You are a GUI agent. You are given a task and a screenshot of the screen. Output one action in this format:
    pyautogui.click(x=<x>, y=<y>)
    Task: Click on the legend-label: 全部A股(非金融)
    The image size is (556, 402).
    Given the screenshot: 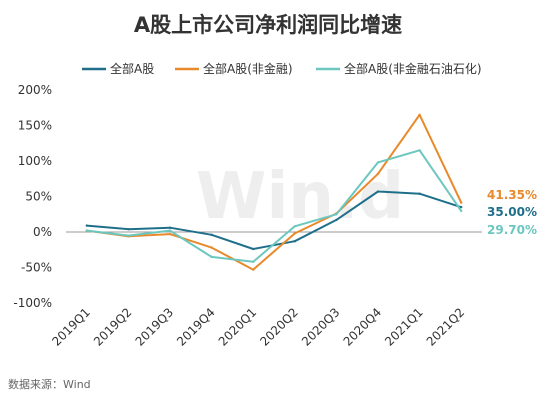 What is the action you would take?
    pyautogui.click(x=248, y=68)
    